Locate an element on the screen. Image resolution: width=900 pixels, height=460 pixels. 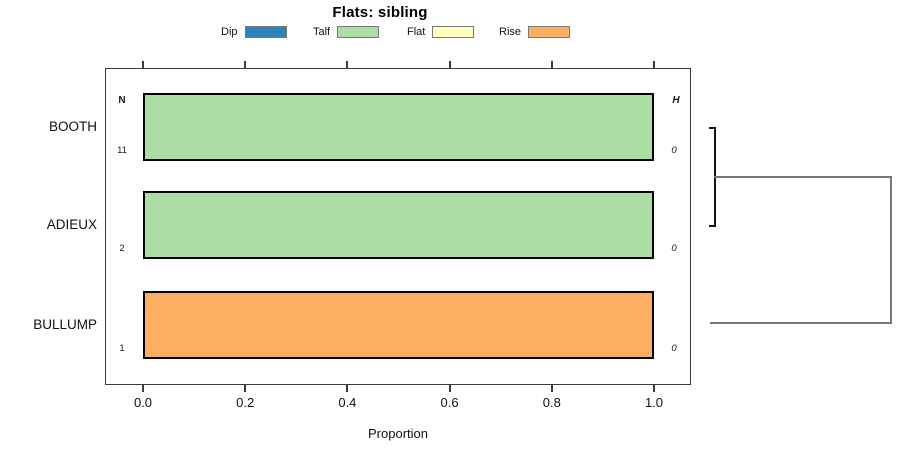
bar-adieux is located at coordinates (398, 225).